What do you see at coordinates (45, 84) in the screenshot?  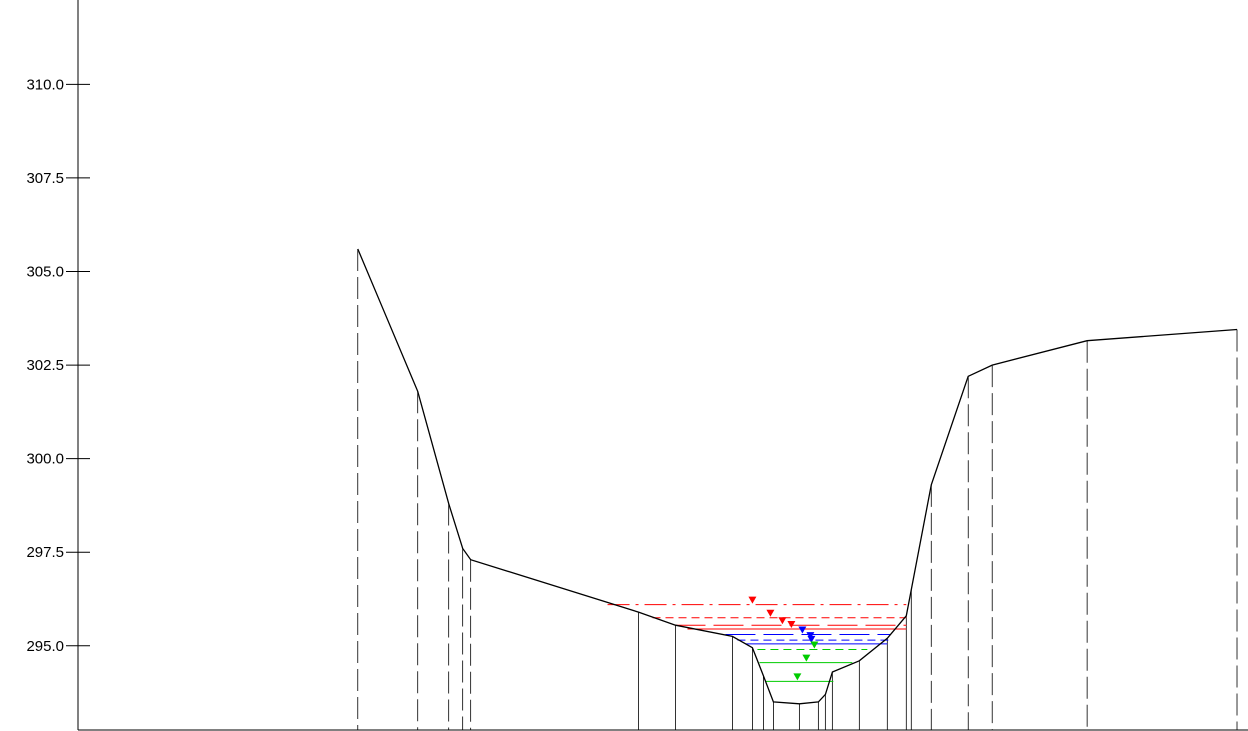 I see `y-tick-label: 310.0` at bounding box center [45, 84].